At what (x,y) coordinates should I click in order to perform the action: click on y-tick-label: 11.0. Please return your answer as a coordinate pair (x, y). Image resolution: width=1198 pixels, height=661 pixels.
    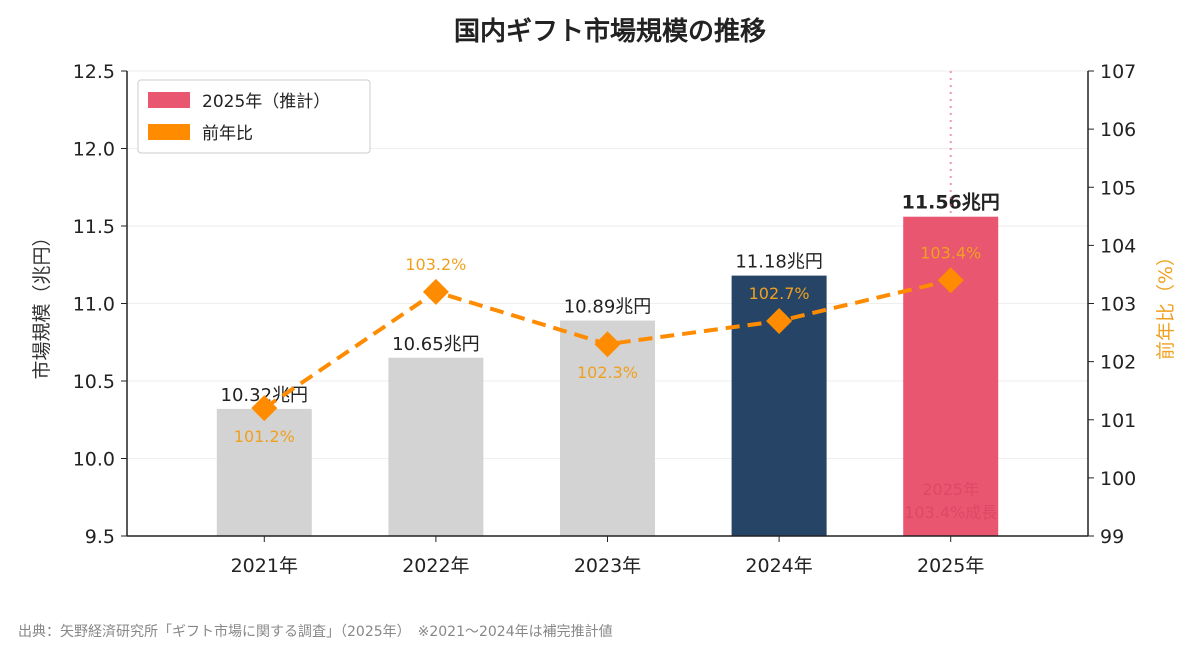
    Looking at the image, I should click on (94, 305).